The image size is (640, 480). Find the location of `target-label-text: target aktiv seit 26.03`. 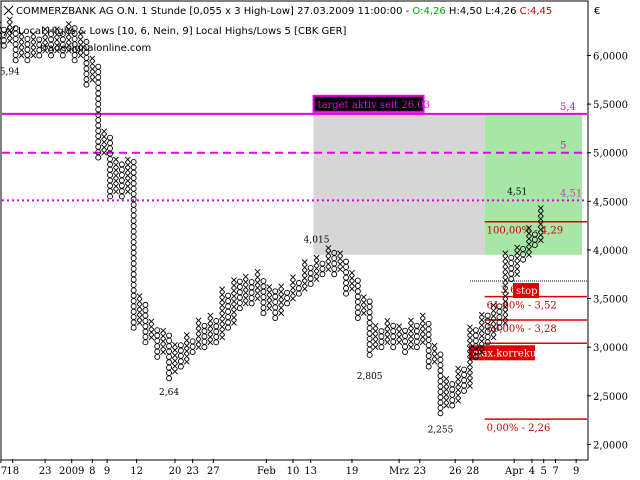

target-label-text: target aktiv seit 26.03 is located at coordinates (374, 105).